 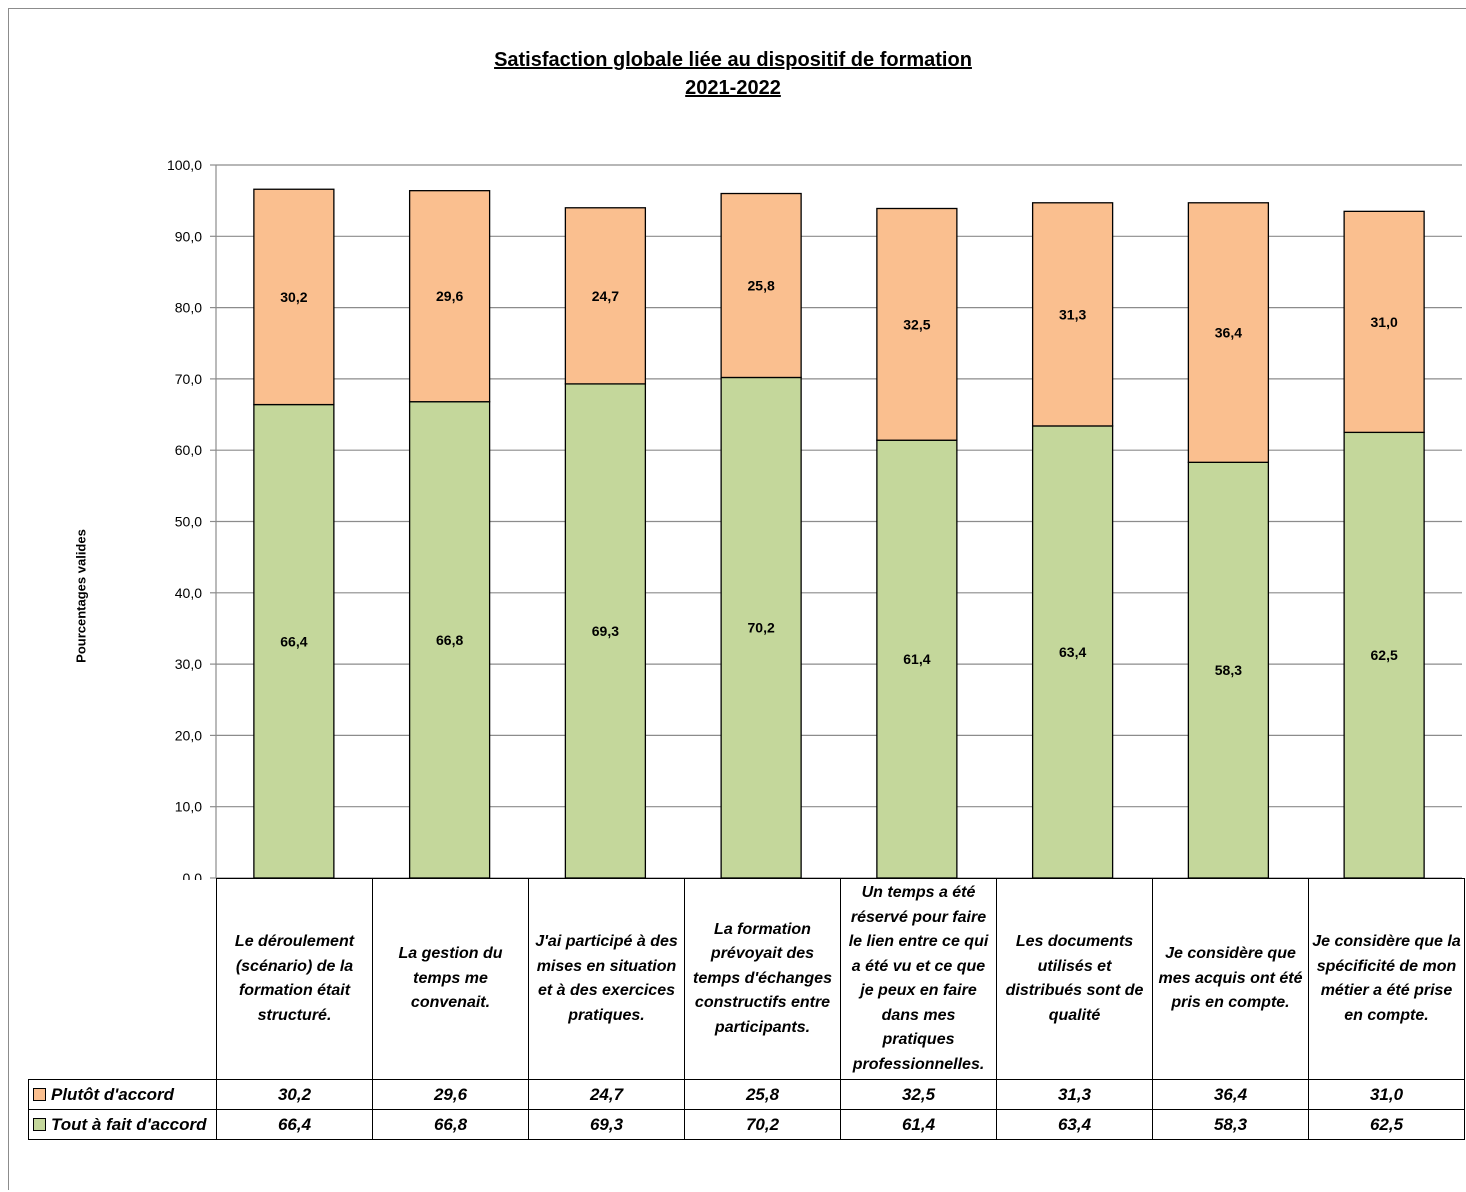 I want to click on data-label: 58,3, so click(x=1228, y=670).